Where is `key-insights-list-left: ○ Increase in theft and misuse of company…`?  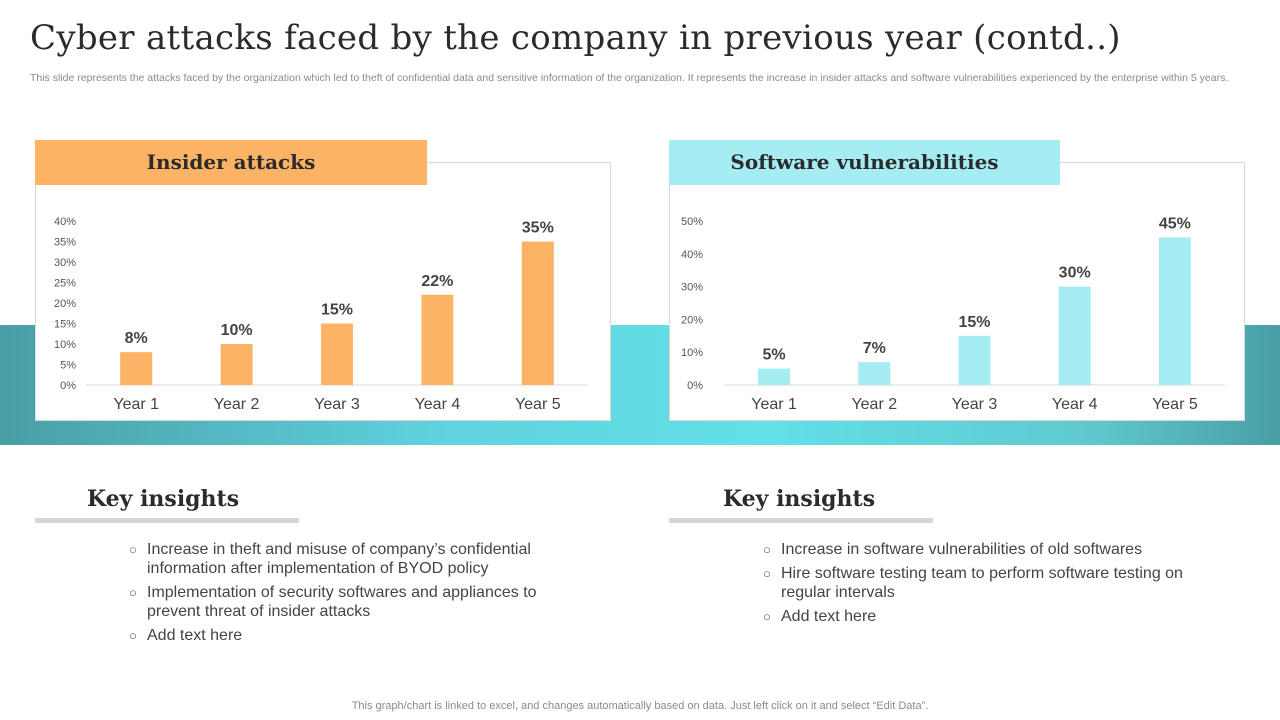
key-insights-list-left: ○ Increase in theft and misuse of company… is located at coordinates (339, 595).